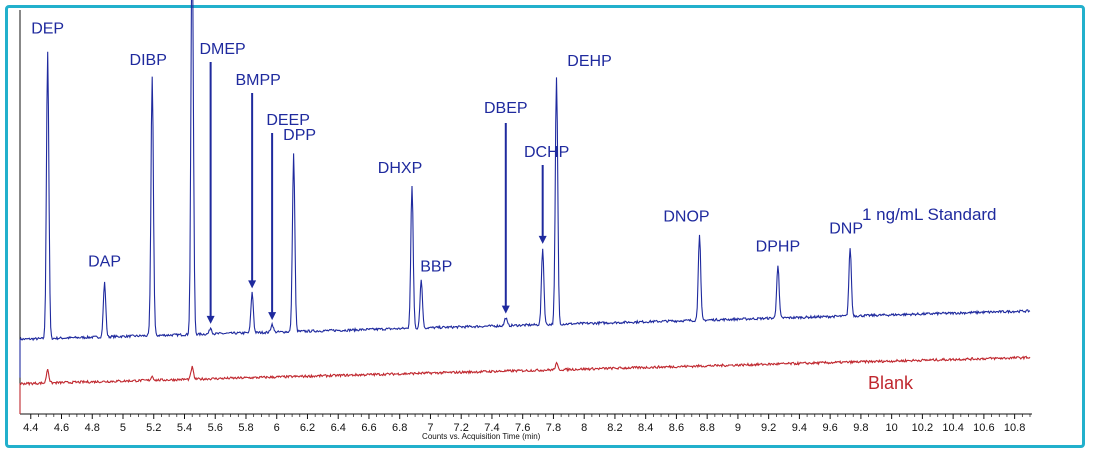 This screenshot has width=1096, height=457. I want to click on x-tick-label: 6, so click(277, 428).